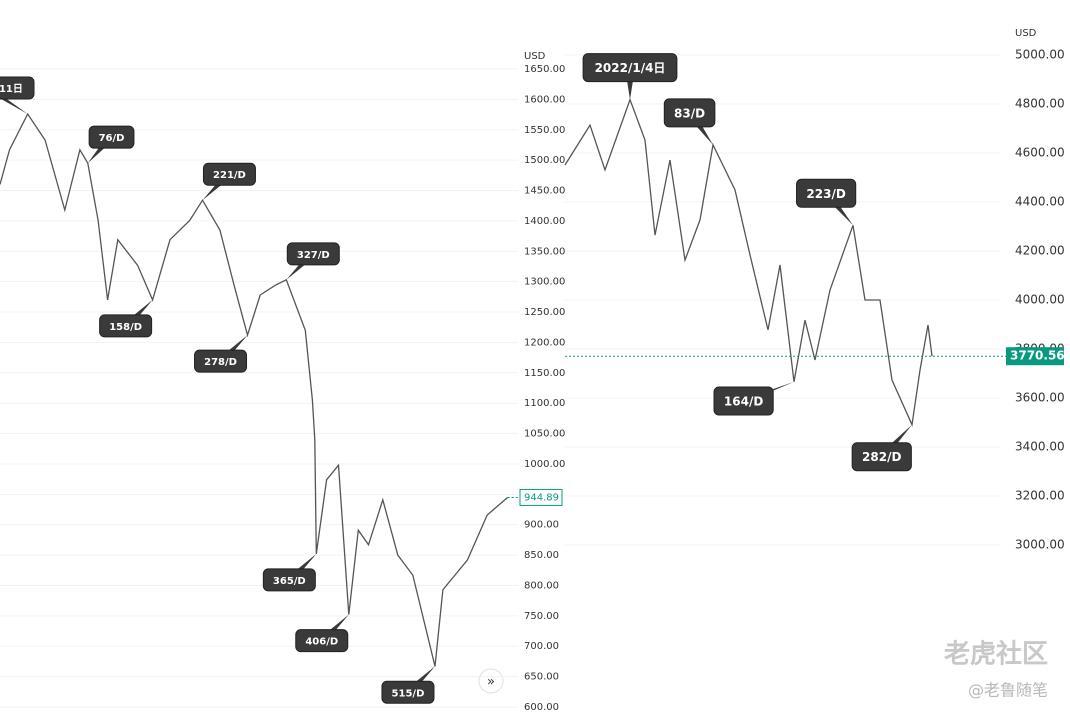 The height and width of the screenshot is (716, 1070). I want to click on callout-label: 2022/1/4日, so click(630, 68).